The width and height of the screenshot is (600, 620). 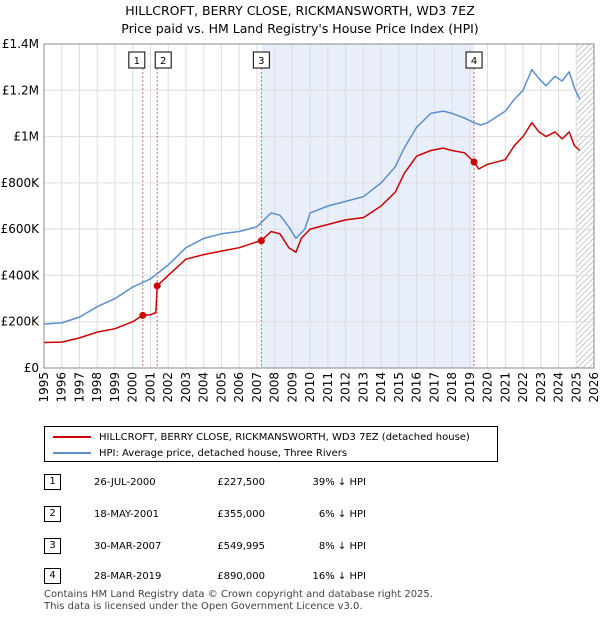 I want to click on sale-hpi-diff: 6% ↓ HPI, so click(x=342, y=514).